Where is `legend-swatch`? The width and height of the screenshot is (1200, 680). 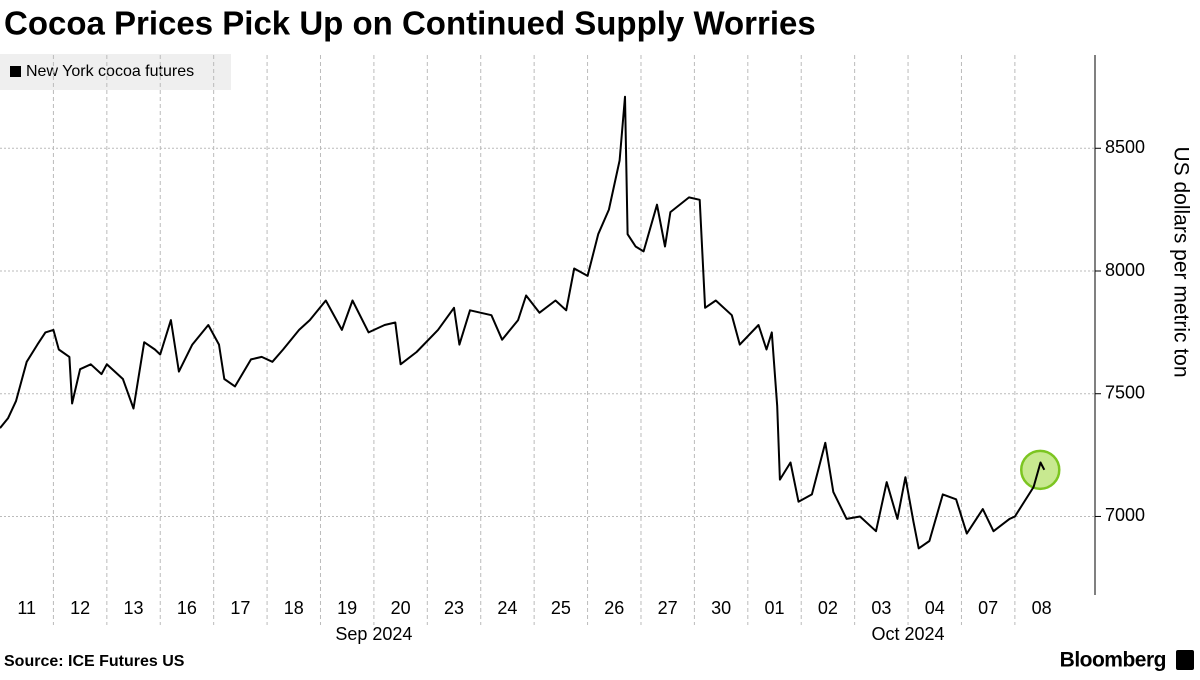 legend-swatch is located at coordinates (15, 71).